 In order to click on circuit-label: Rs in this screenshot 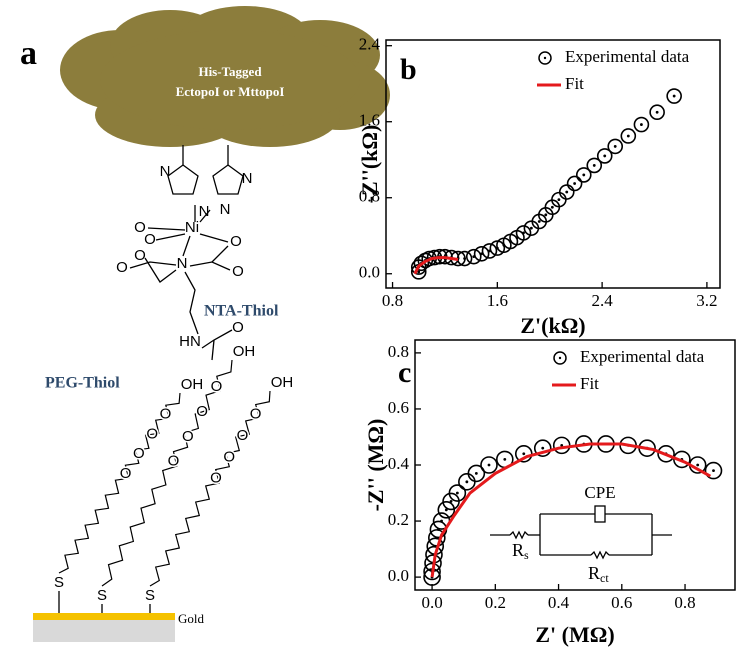, I will do `click(520, 551)`.